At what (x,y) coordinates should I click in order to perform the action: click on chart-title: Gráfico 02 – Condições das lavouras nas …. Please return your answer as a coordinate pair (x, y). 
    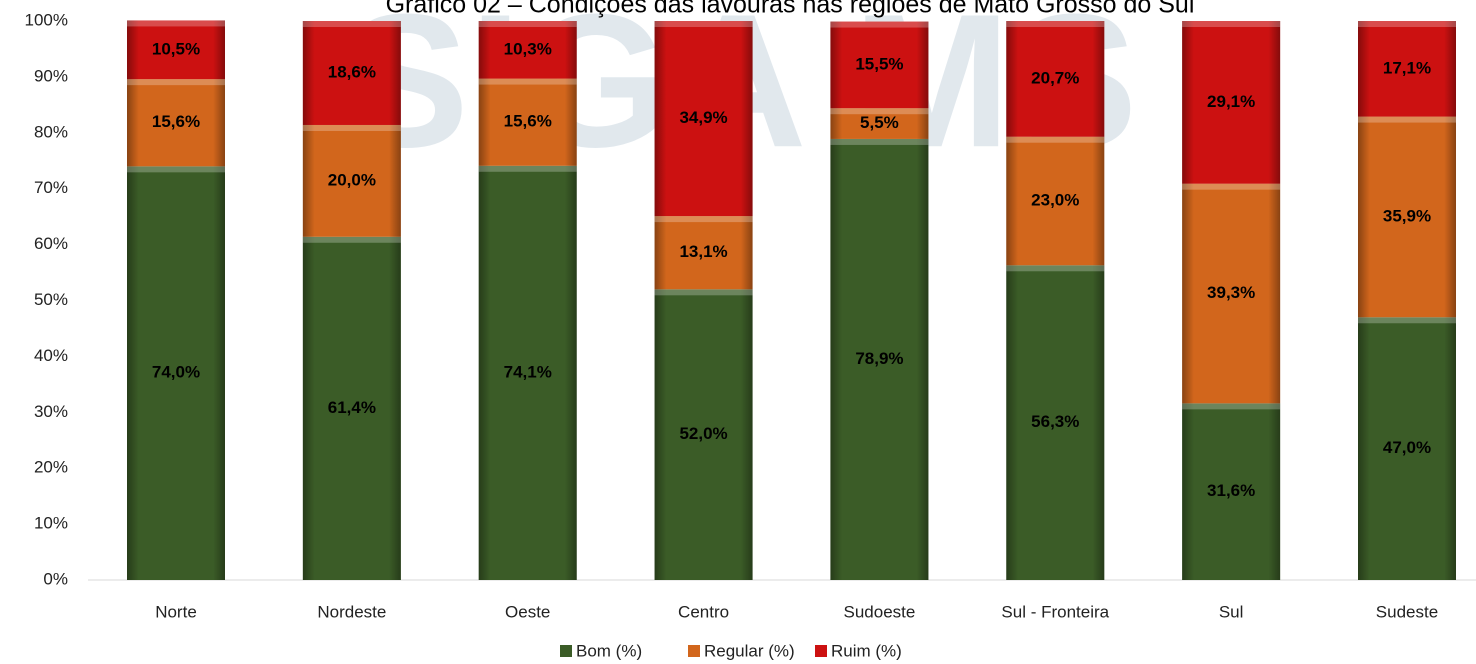
    Looking at the image, I should click on (790, 9).